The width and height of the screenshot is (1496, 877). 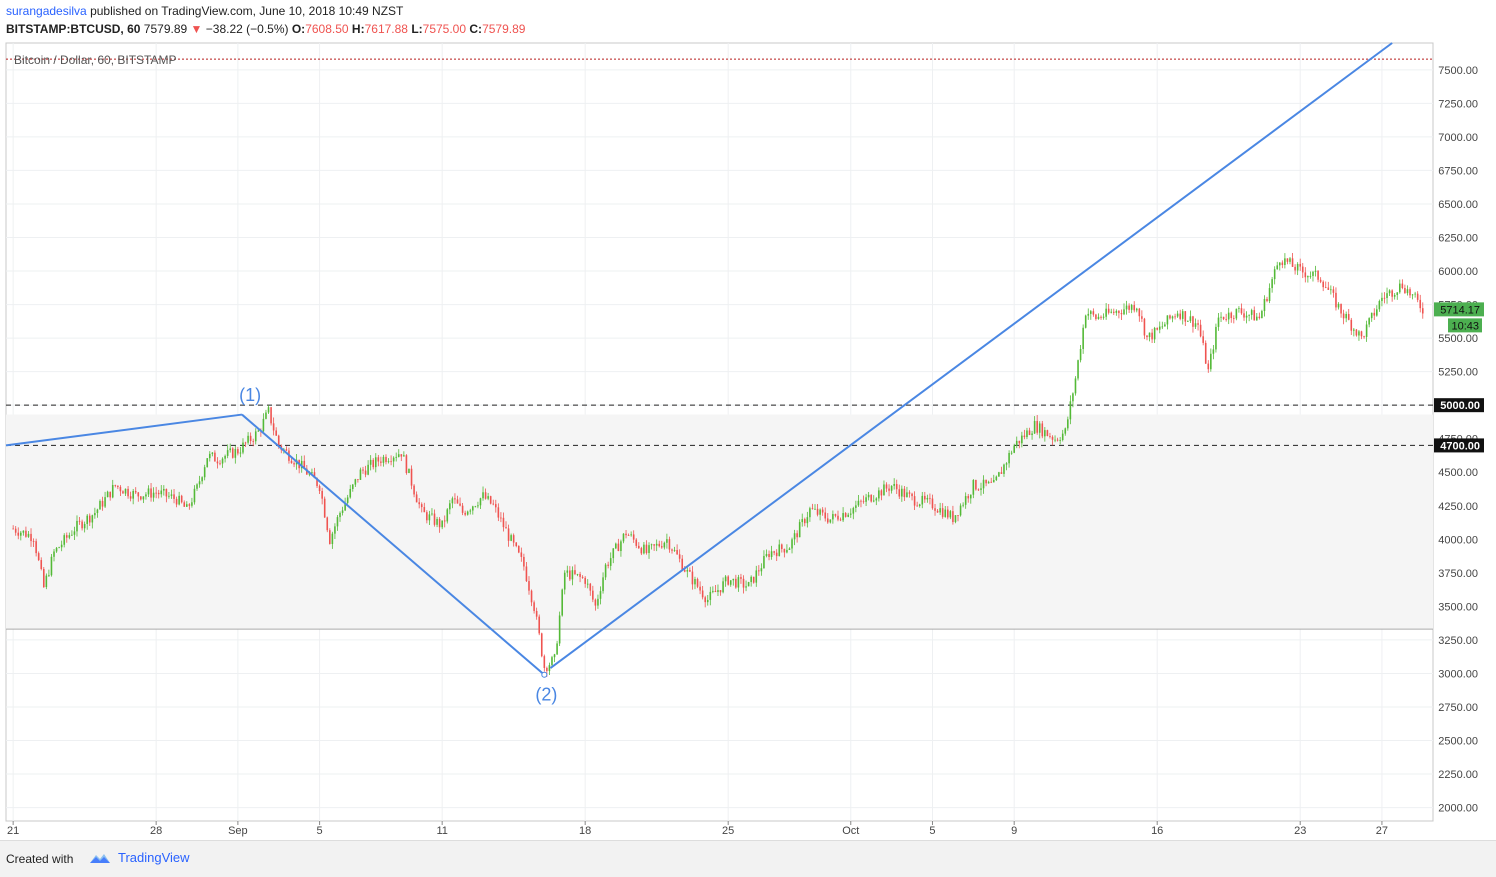 I want to click on time-axis: 21 28 Sep 5 11 18 25 Oct 5 9 16 23 27, so click(x=697, y=829).